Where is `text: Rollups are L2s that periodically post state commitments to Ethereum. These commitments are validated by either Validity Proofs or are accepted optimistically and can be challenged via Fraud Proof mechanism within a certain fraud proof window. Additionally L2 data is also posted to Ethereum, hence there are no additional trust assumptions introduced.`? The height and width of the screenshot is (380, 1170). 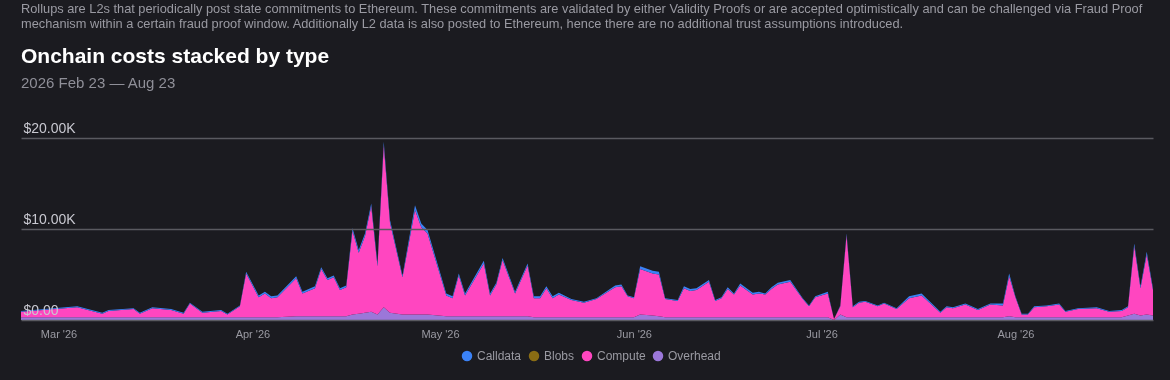
text: Rollups are L2s that periodically post state commitments to Ethereum. These commitments are validated by either Validity Proofs or are accepted optimistically and can be challenged via Fraud Proof mechanism within a certain fraud proof window. Additionally L2 data is also posted to Ethereum, hence there are no additional trust assumptions introduced. is located at coordinates (582, 16).